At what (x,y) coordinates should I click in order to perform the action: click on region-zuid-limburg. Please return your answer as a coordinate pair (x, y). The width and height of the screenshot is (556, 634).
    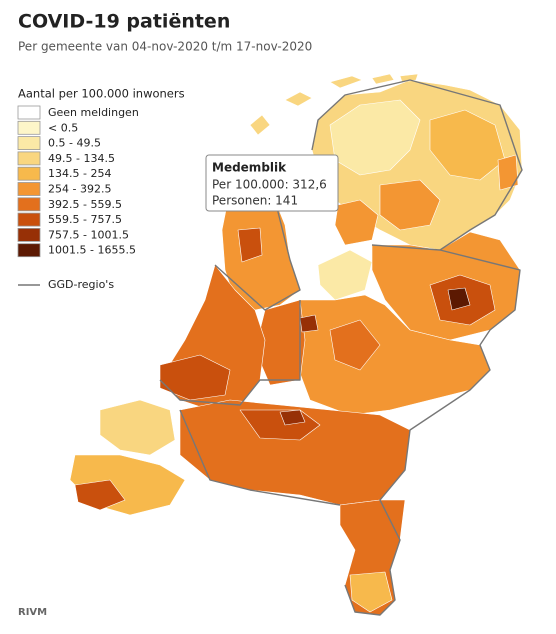
    Looking at the image, I should click on (371, 592).